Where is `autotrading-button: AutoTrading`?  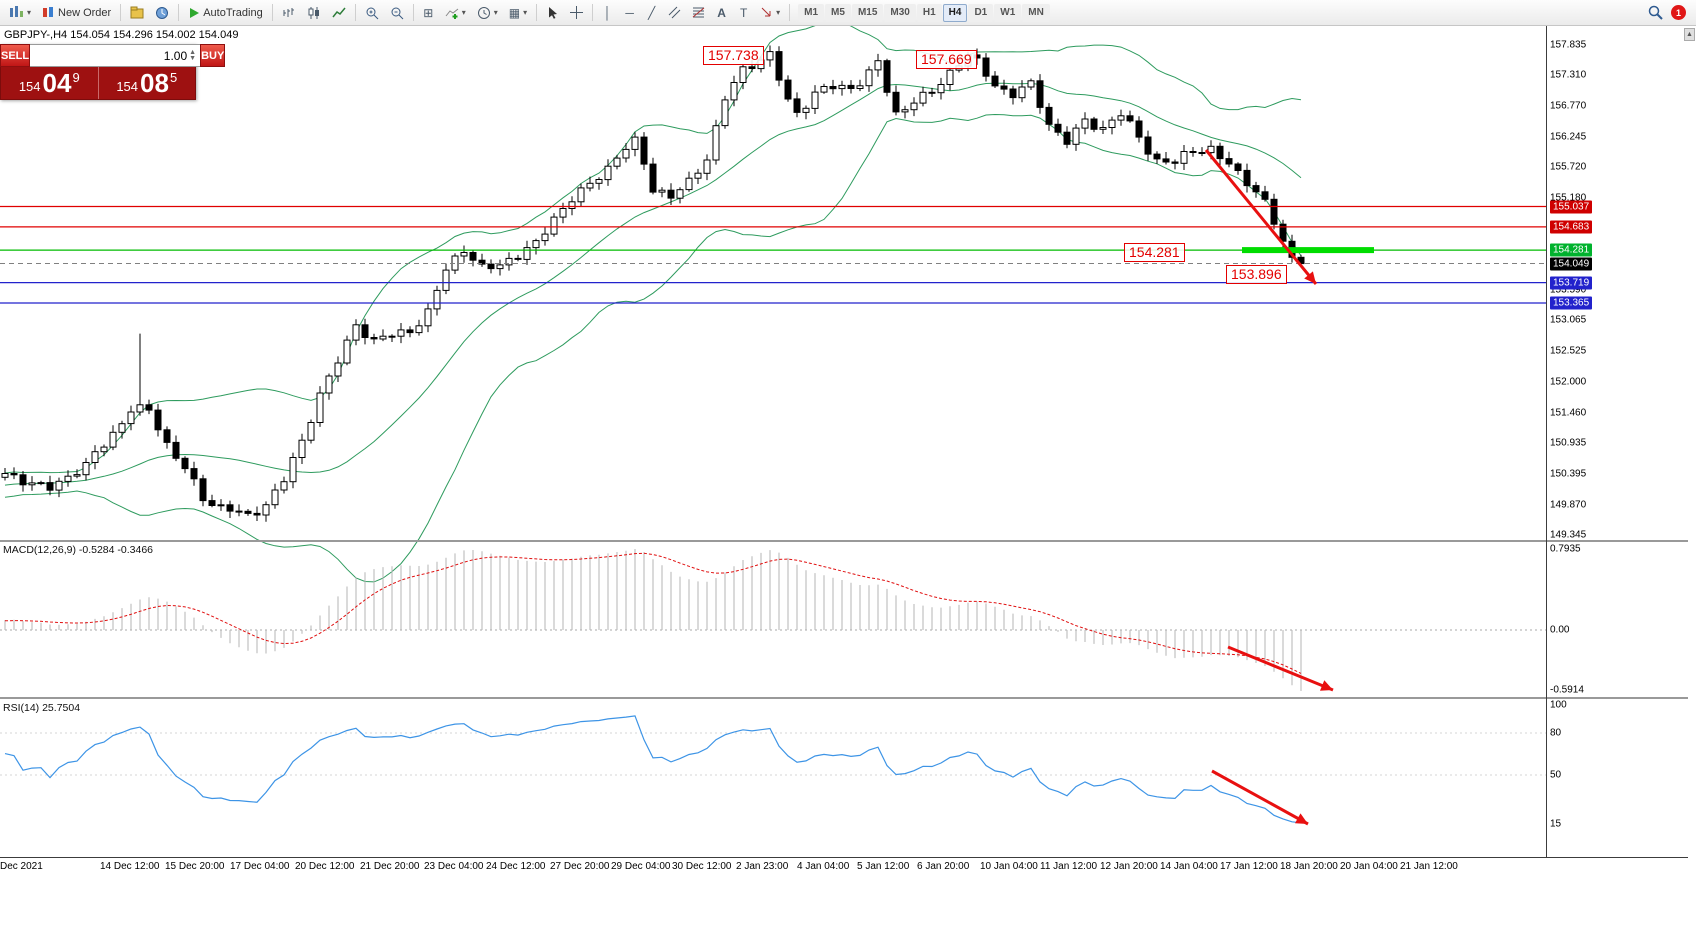 autotrading-button: AutoTrading is located at coordinates (225, 12).